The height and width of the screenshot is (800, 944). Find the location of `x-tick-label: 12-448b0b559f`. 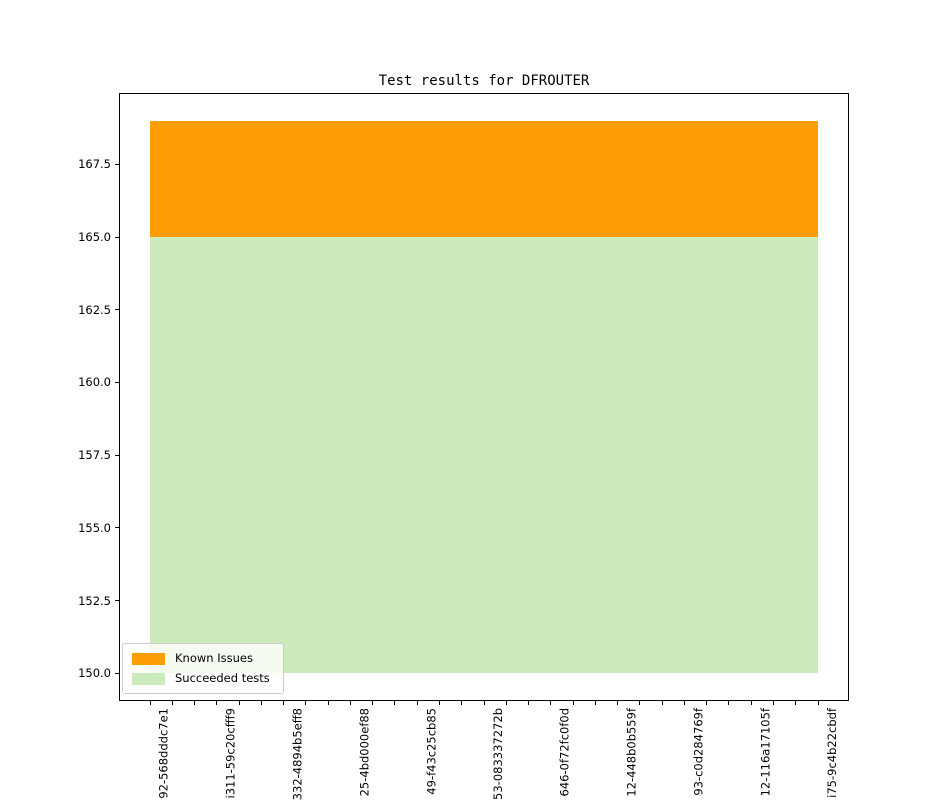

x-tick-label: 12-448b0b559f is located at coordinates (631, 752).